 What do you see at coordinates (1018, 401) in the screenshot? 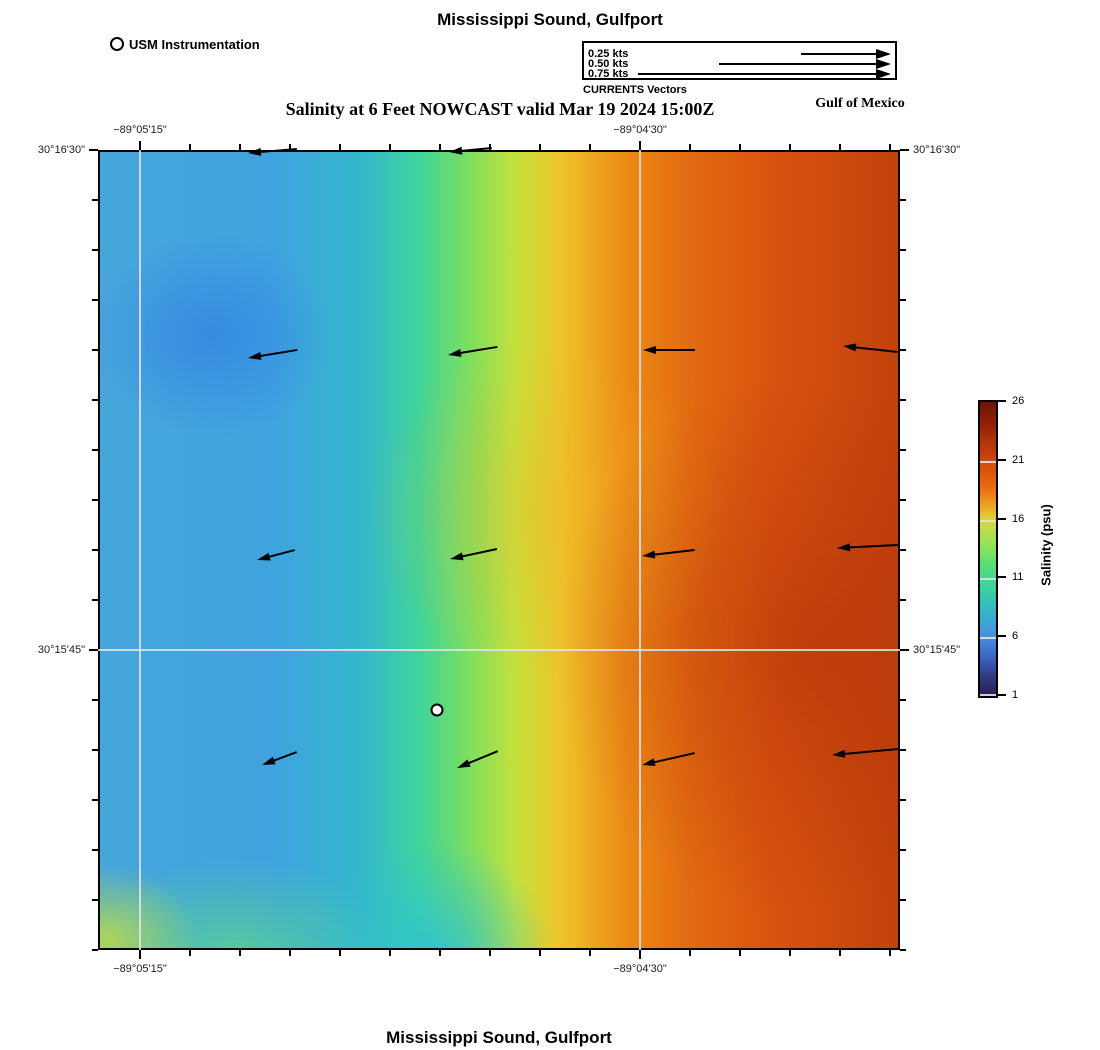
I see `colorbar-tick-label: 26` at bounding box center [1018, 401].